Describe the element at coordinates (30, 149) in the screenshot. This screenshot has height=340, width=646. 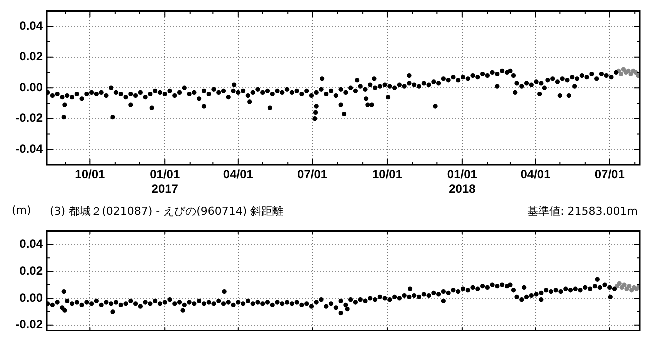
I see `y-tick-label: -0.04` at that location.